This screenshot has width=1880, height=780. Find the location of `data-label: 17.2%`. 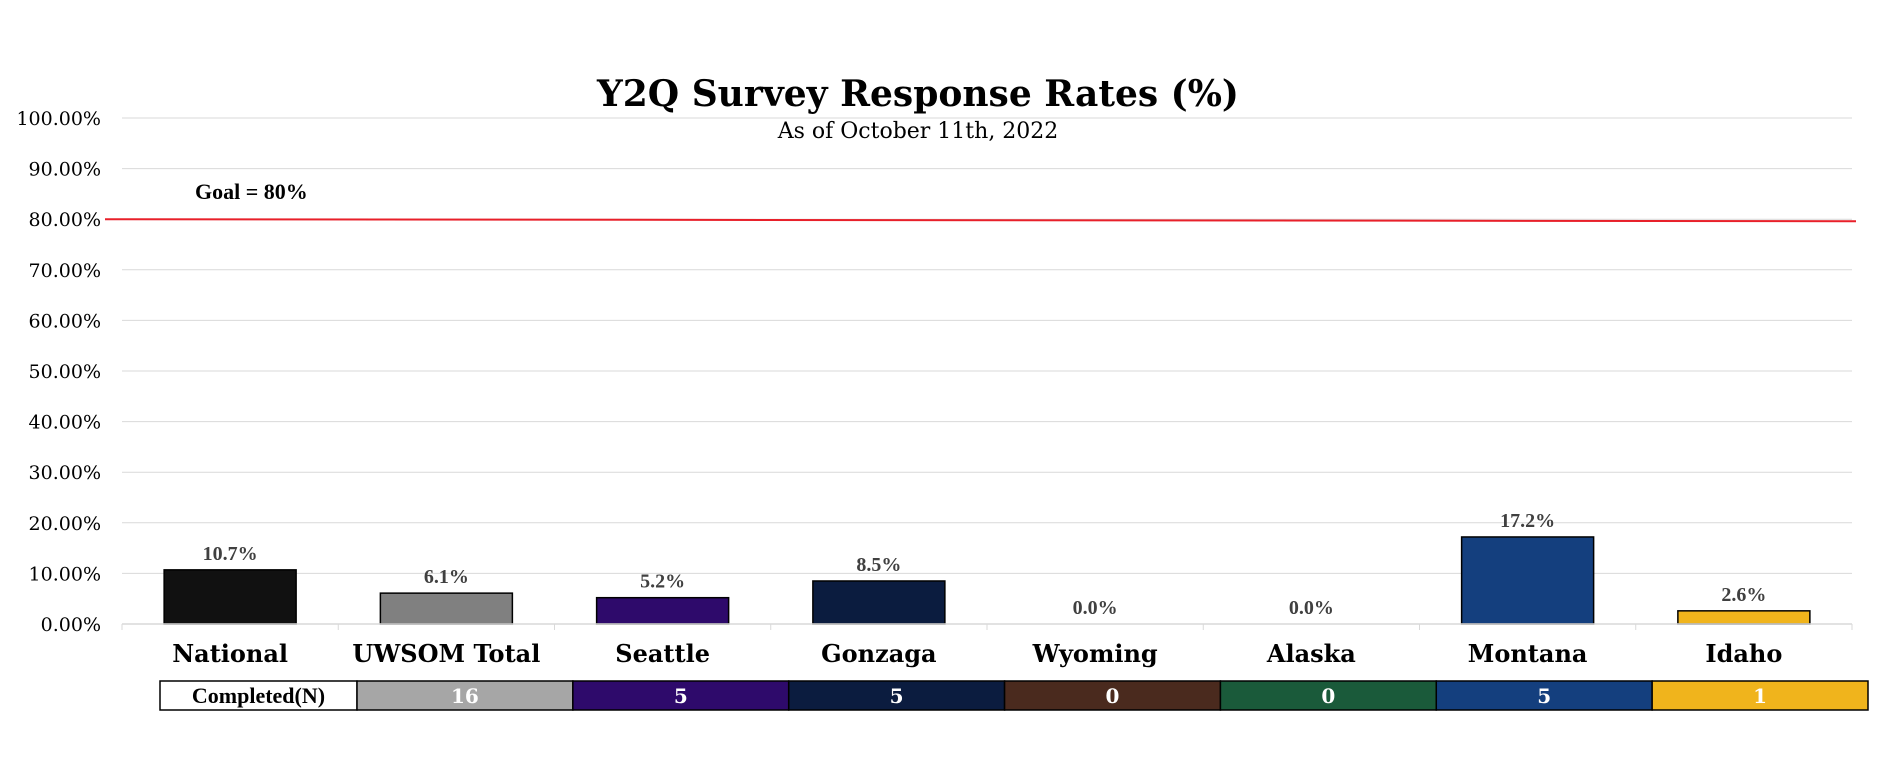

data-label: 17.2% is located at coordinates (1527, 521).